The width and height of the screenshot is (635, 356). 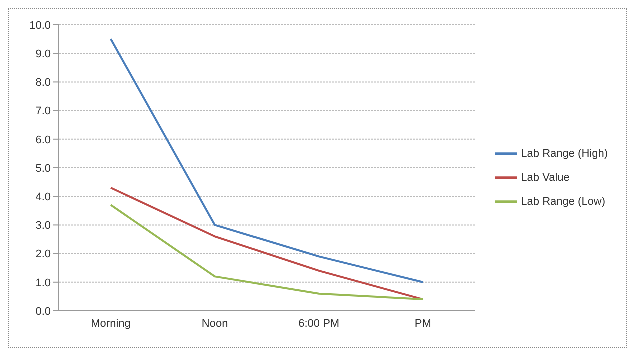 What do you see at coordinates (43, 54) in the screenshot?
I see `y-tick-label: 9.0` at bounding box center [43, 54].